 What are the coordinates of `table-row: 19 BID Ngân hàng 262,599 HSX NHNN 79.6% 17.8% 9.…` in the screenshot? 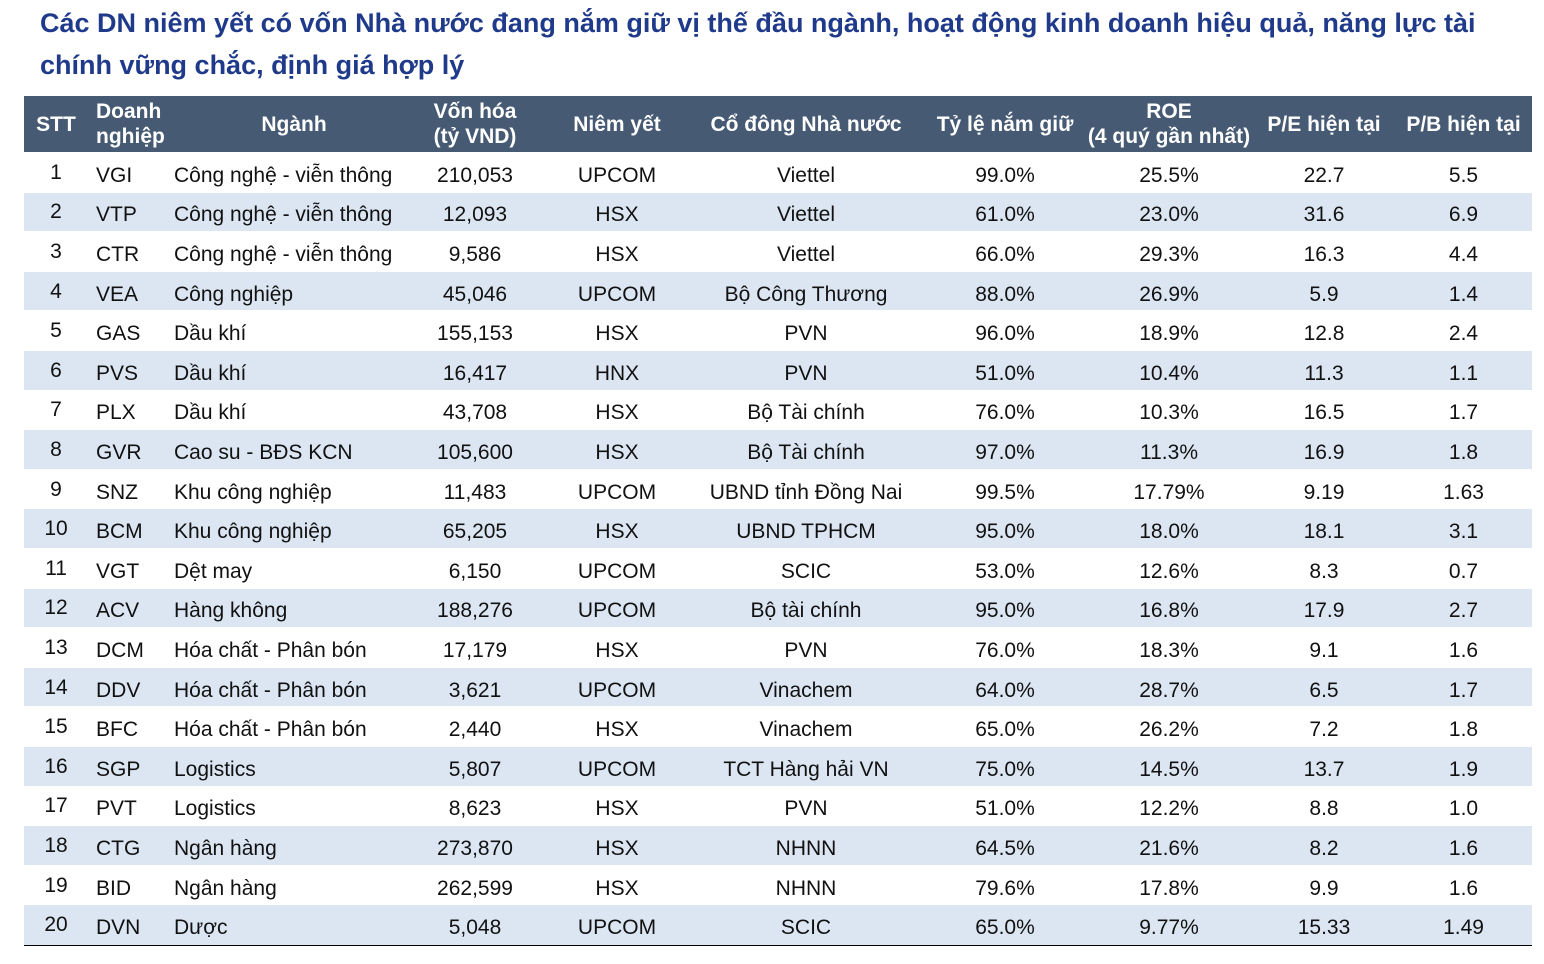 It's located at (778, 885).